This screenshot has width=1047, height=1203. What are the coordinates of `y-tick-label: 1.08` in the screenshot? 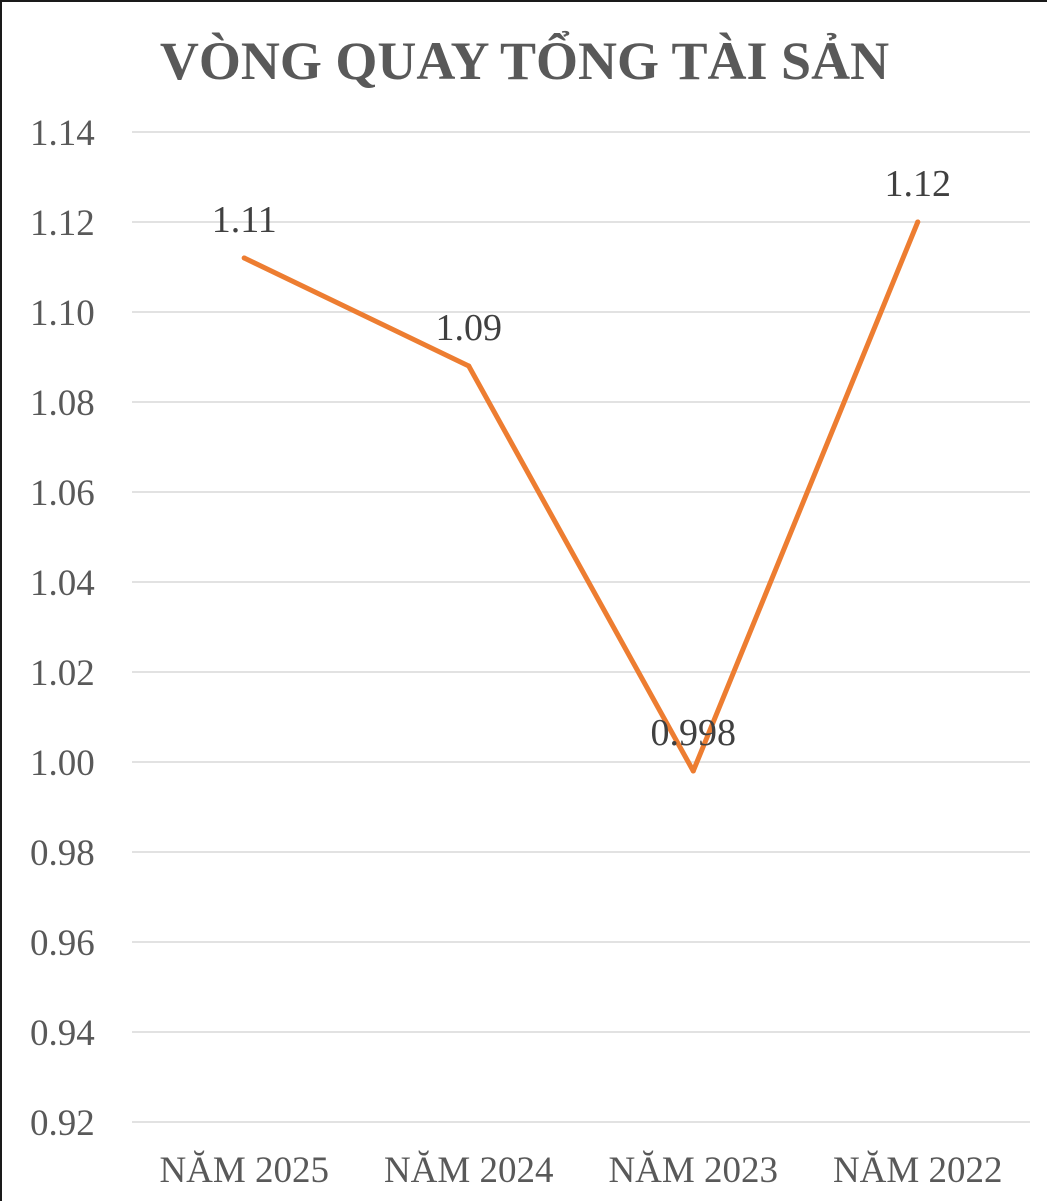 It's located at (62, 403).